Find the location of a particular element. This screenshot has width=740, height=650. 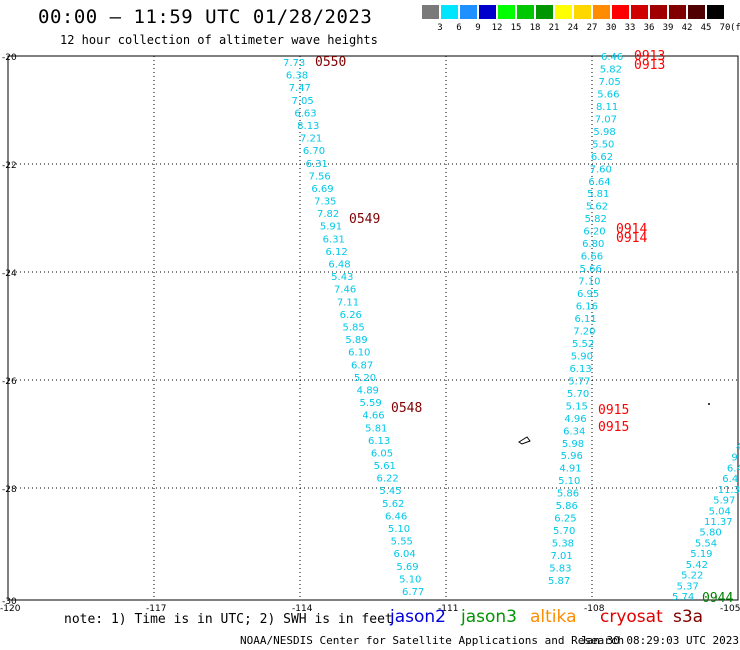

colorbar-label: 36 is located at coordinates (649, 28).